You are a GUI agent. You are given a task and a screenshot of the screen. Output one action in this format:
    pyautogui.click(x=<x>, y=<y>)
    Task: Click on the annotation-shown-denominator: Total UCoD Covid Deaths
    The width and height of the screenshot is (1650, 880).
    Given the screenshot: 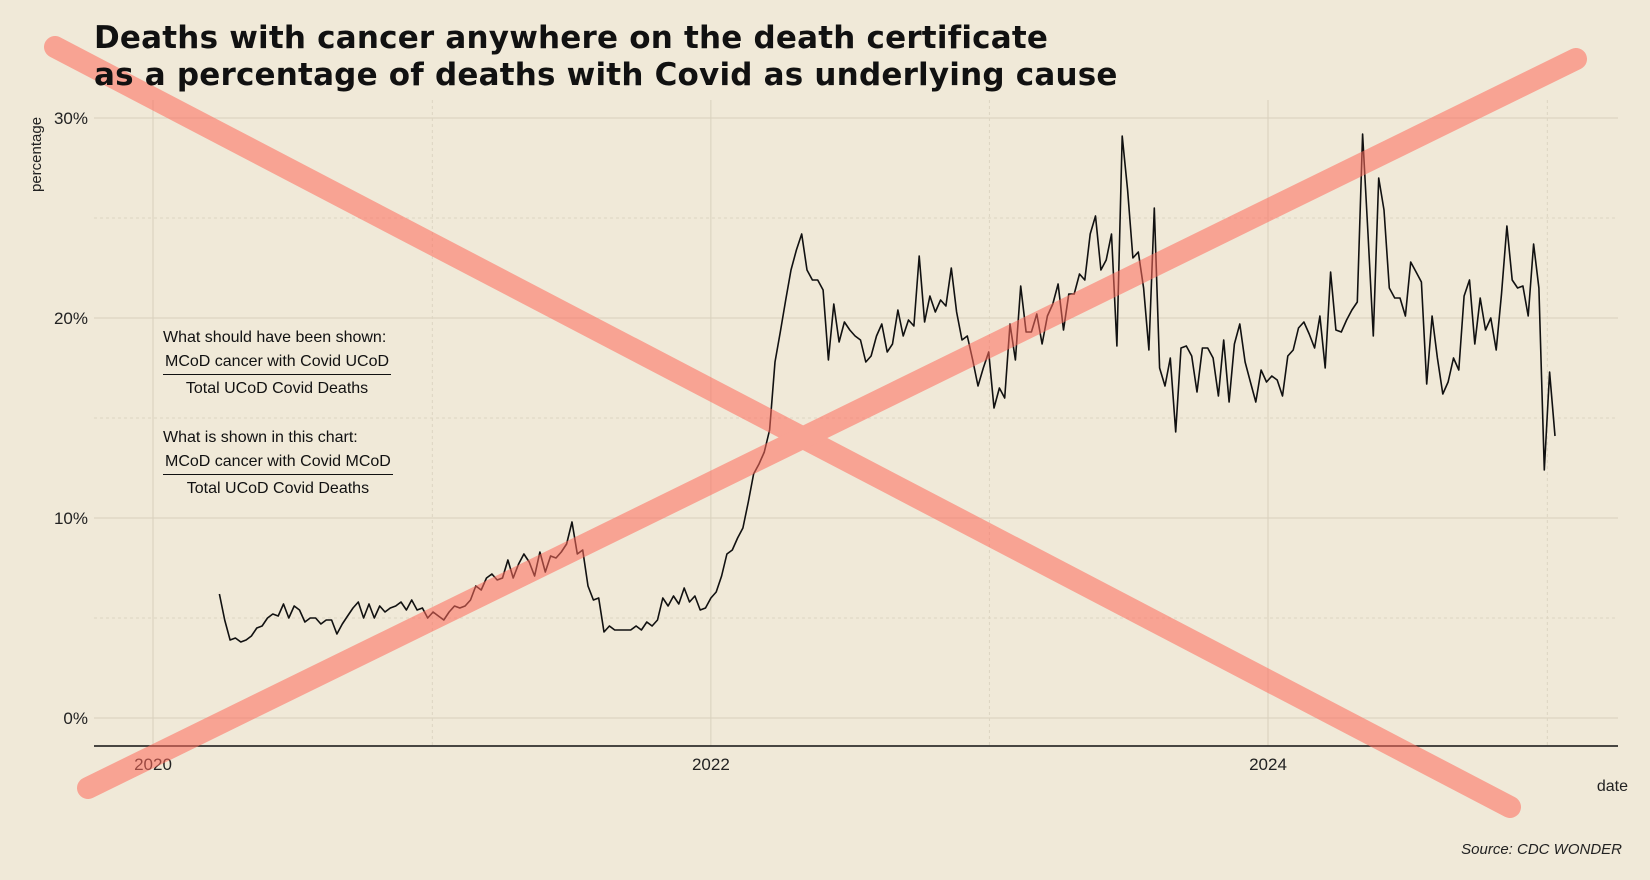 What is the action you would take?
    pyautogui.click(x=278, y=488)
    